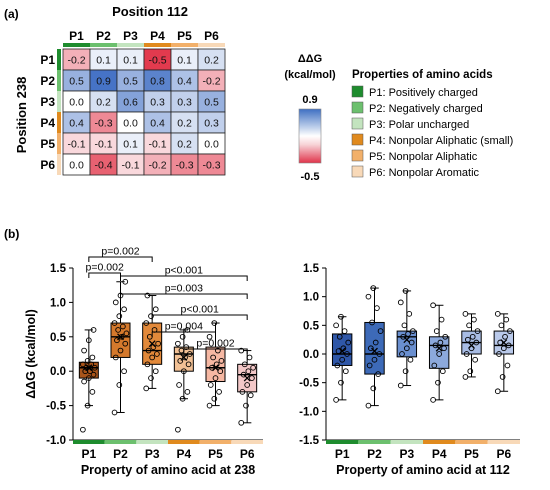 Image resolution: width=550 pixels, height=490 pixels. Describe the element at coordinates (310, 136) in the screenshot. I see `colorbar` at that location.